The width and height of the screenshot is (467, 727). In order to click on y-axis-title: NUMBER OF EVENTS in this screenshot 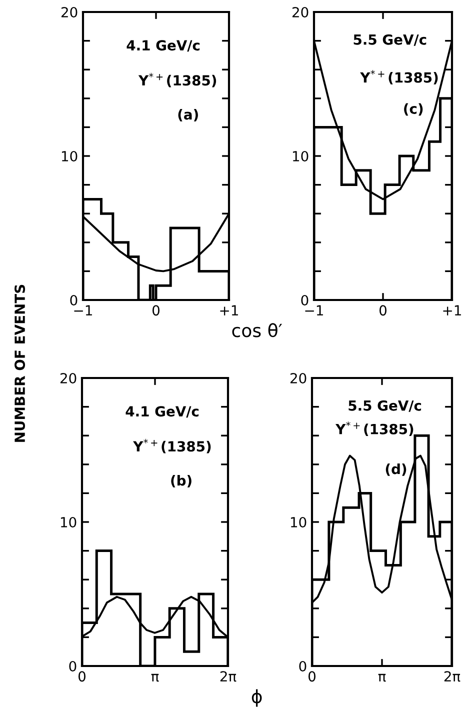, I will do `click(20, 363)`.